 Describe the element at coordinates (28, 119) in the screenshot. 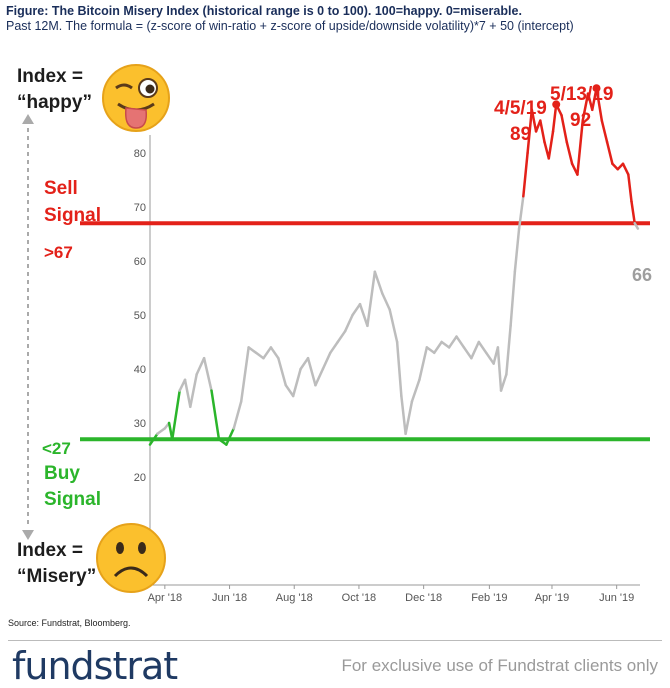

I see `scale-arrow-up` at that location.